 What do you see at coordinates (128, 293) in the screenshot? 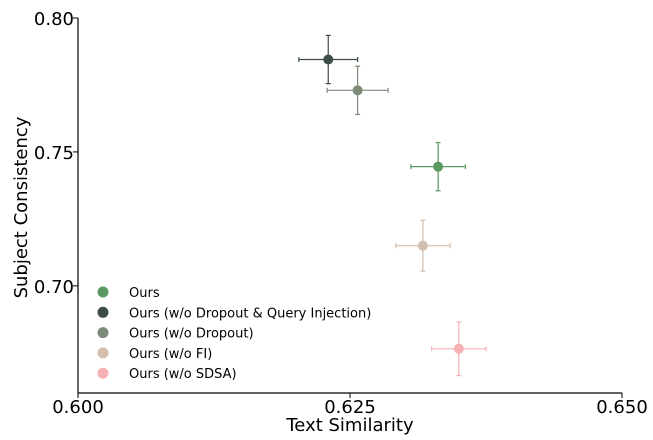
I see `legend-item: Ours` at bounding box center [128, 293].